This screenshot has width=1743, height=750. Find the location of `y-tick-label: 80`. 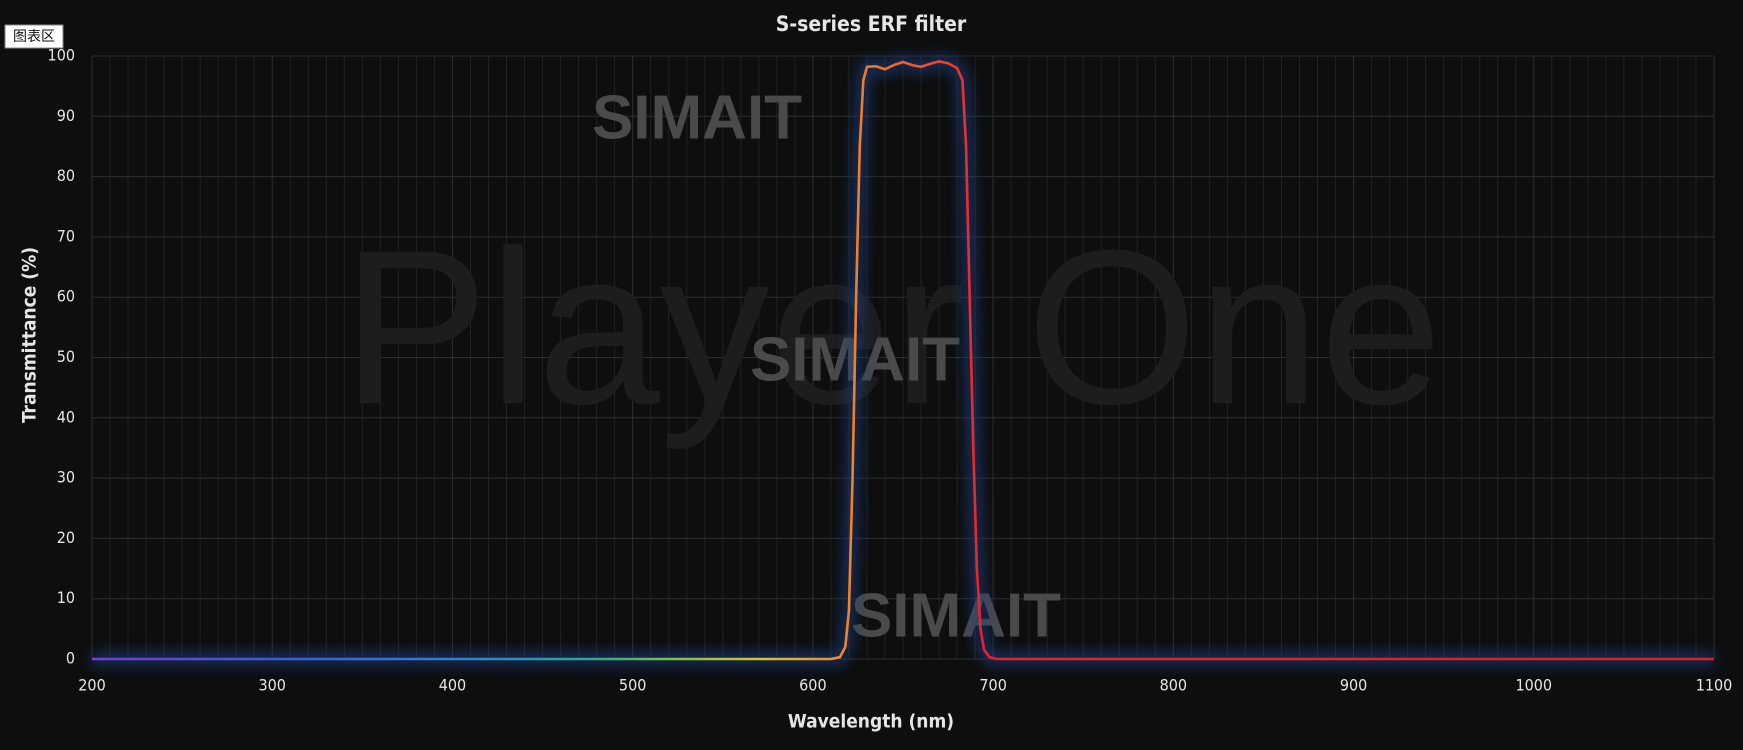

y-tick-label: 80 is located at coordinates (66, 175).